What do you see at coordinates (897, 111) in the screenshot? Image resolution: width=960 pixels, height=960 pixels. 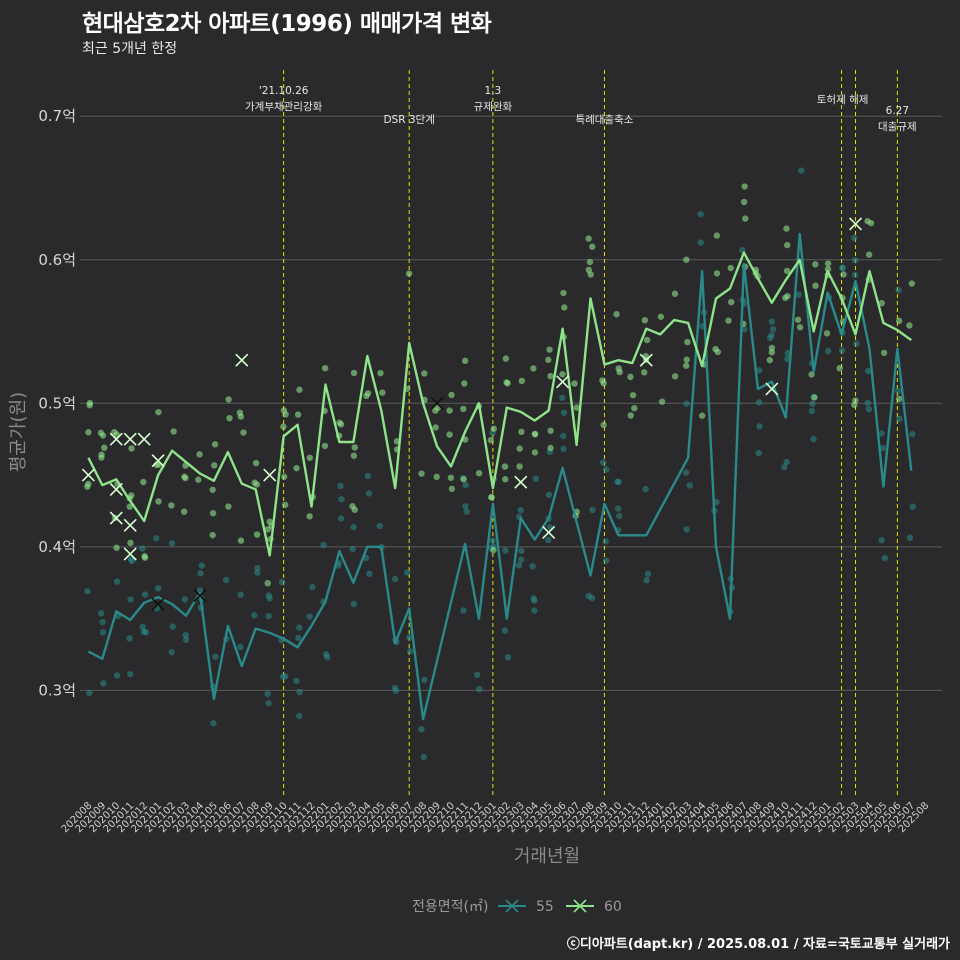 I see `event-label: 6.27` at bounding box center [897, 111].